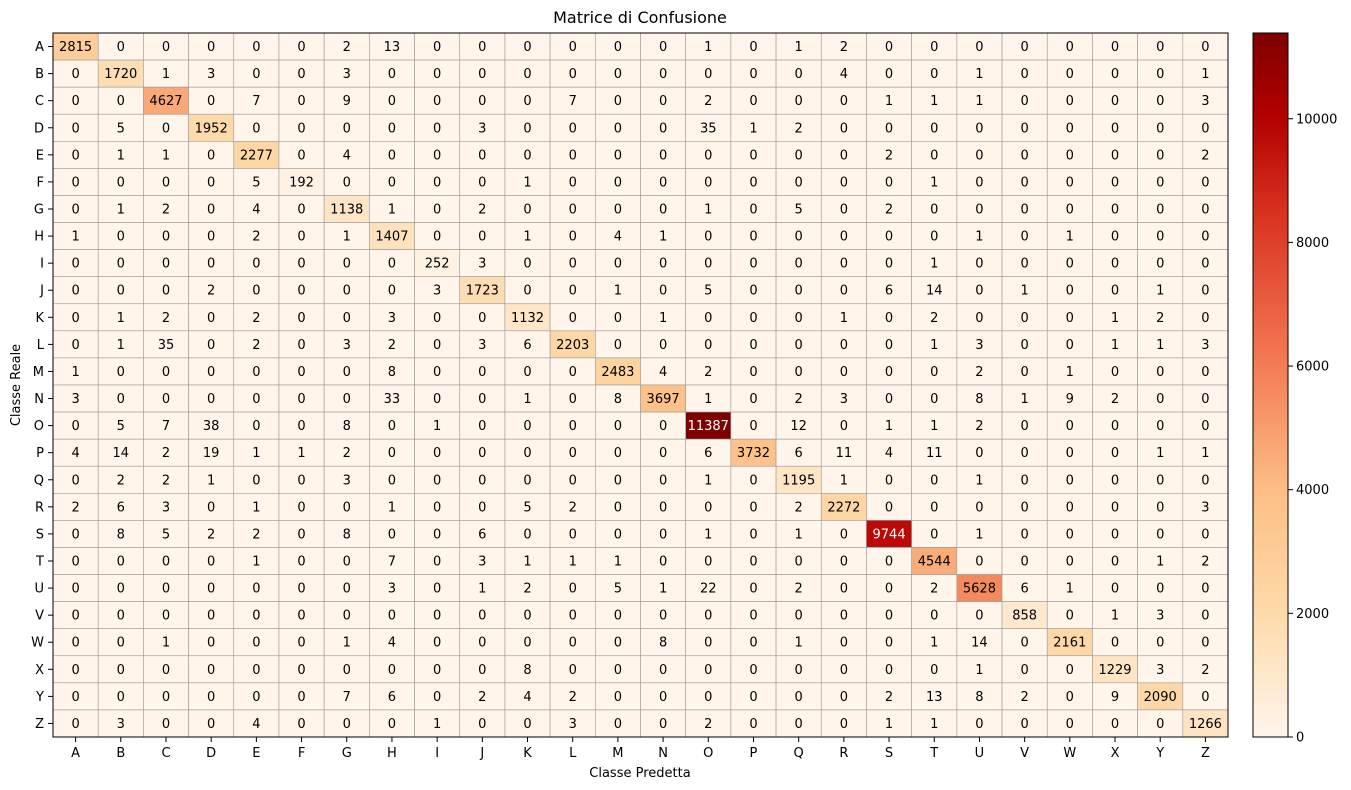 The image size is (1351, 790). I want to click on cell-value: 19, so click(211, 453).